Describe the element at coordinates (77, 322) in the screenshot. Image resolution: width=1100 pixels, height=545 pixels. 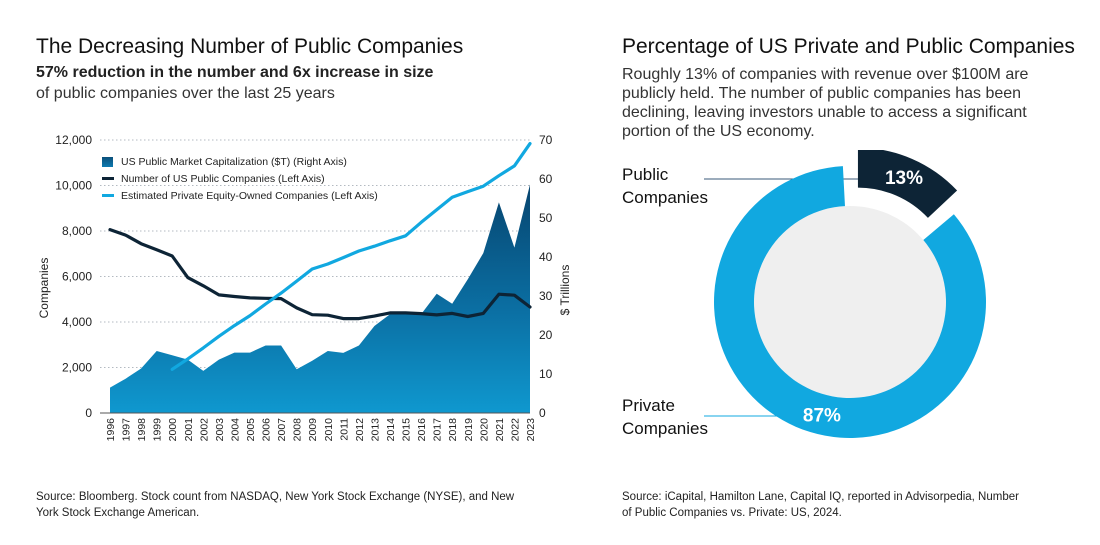
I see `left-axis-tick-label: 4,000` at that location.